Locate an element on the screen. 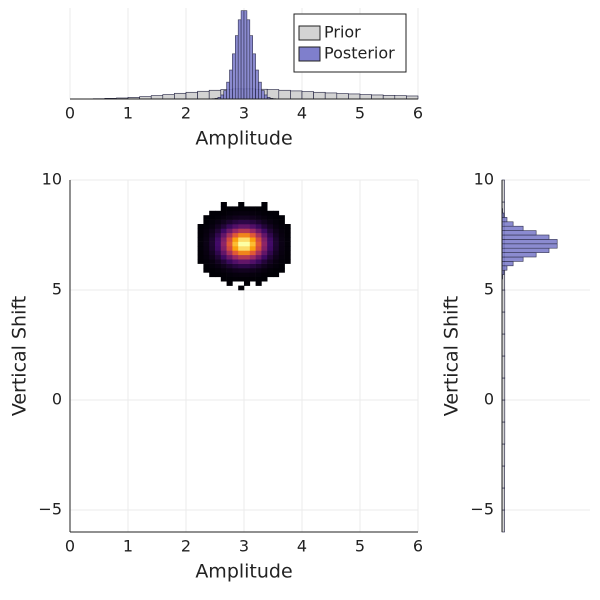  legend-swatch is located at coordinates (309, 54).